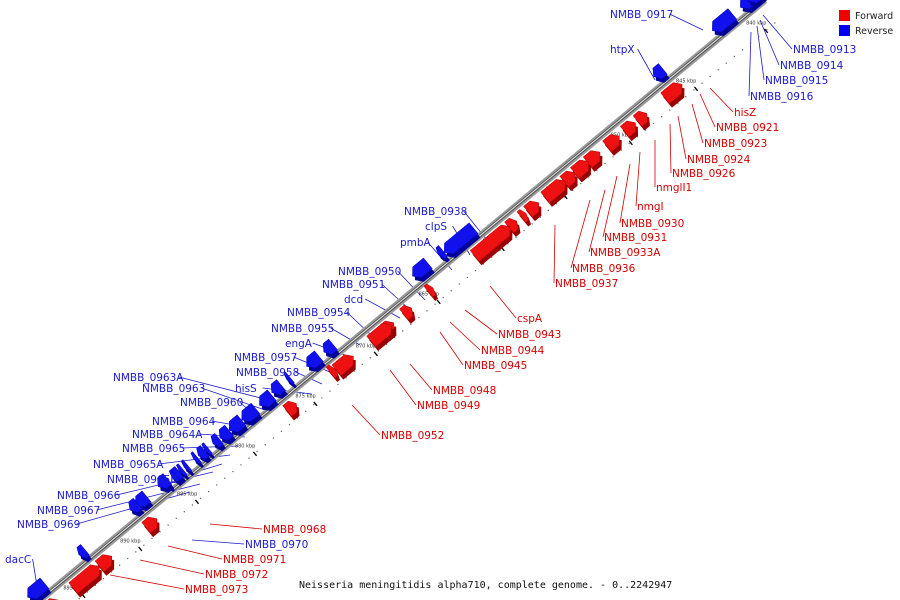  Describe the element at coordinates (211, 403) in the screenshot. I see `gene-label: NMBB_0960` at that location.